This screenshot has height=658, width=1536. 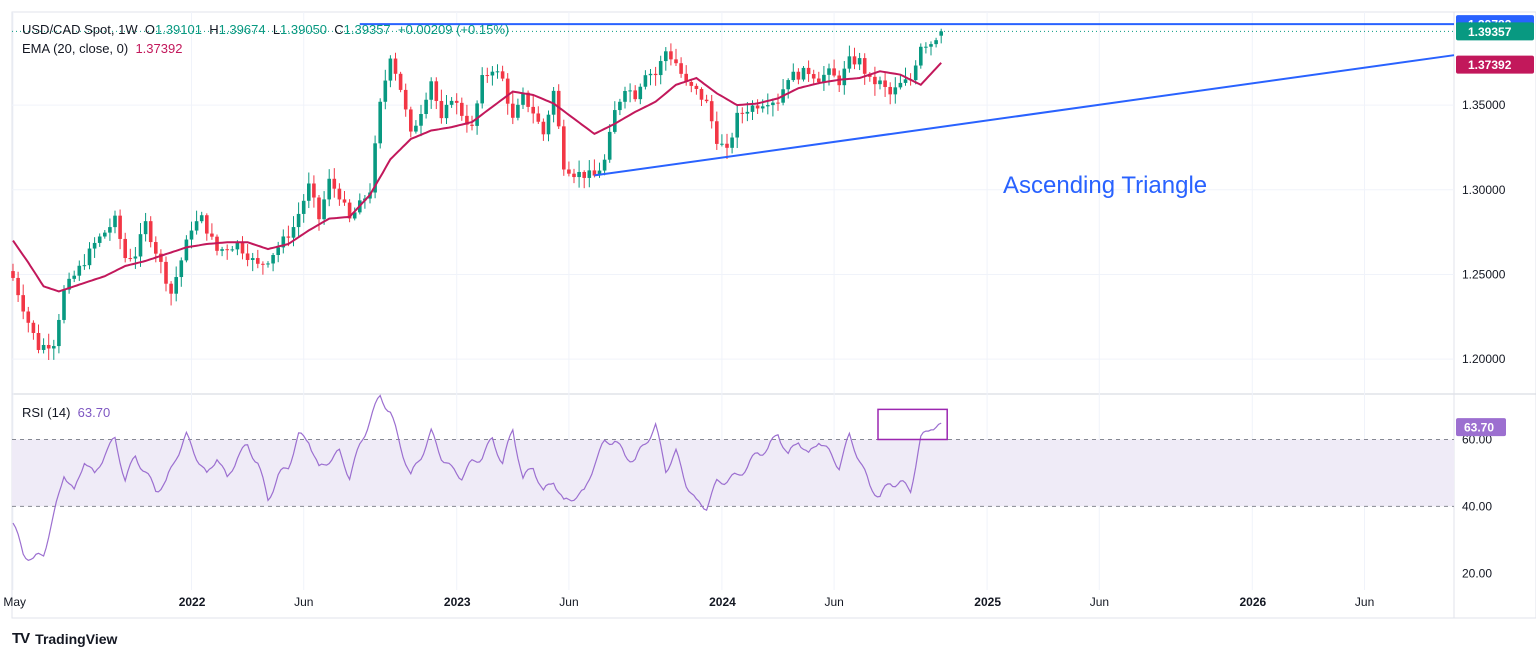 I want to click on price-tick-label: 1.25000, so click(x=1484, y=274).